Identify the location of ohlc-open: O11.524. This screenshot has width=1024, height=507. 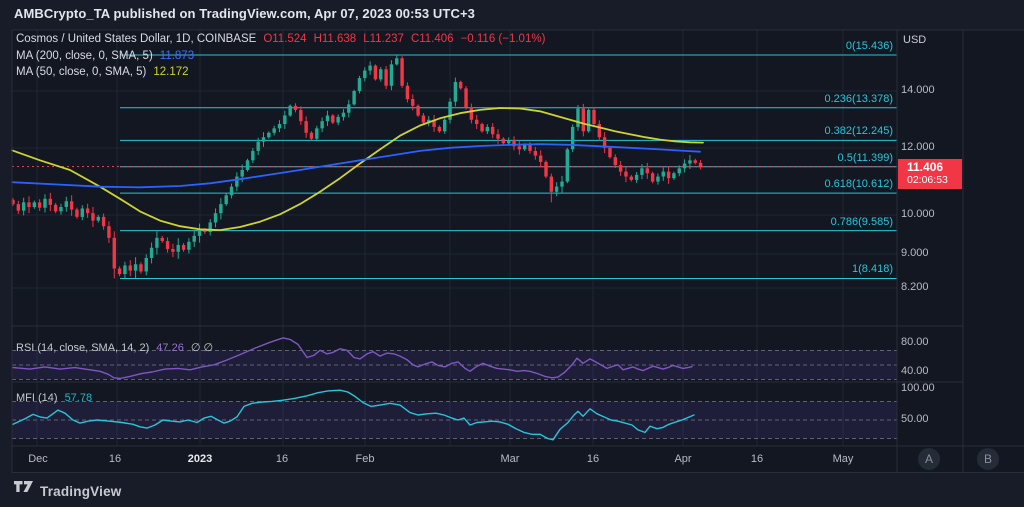
(285, 39).